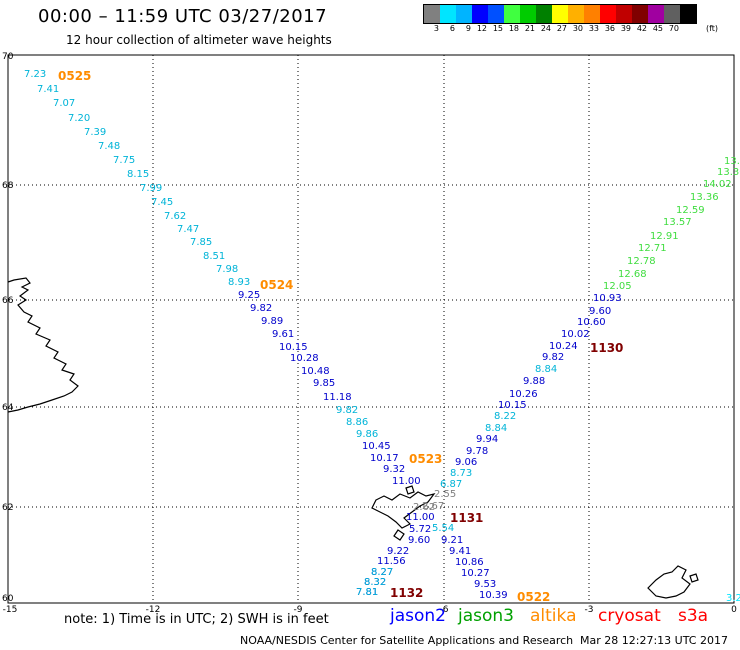  What do you see at coordinates (324, 383) in the screenshot?
I see `wave-height-value: 9.85` at bounding box center [324, 383].